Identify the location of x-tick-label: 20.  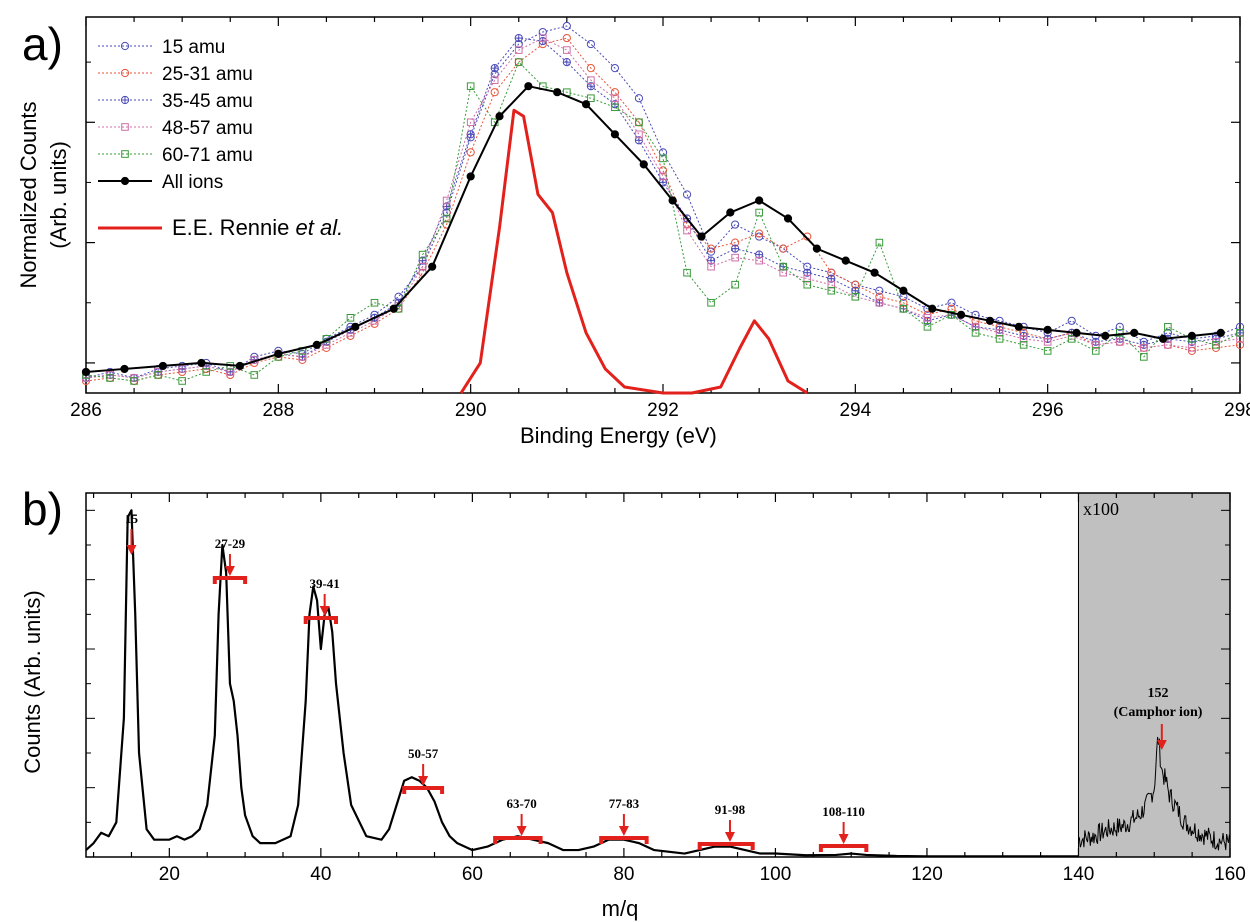
(169, 874).